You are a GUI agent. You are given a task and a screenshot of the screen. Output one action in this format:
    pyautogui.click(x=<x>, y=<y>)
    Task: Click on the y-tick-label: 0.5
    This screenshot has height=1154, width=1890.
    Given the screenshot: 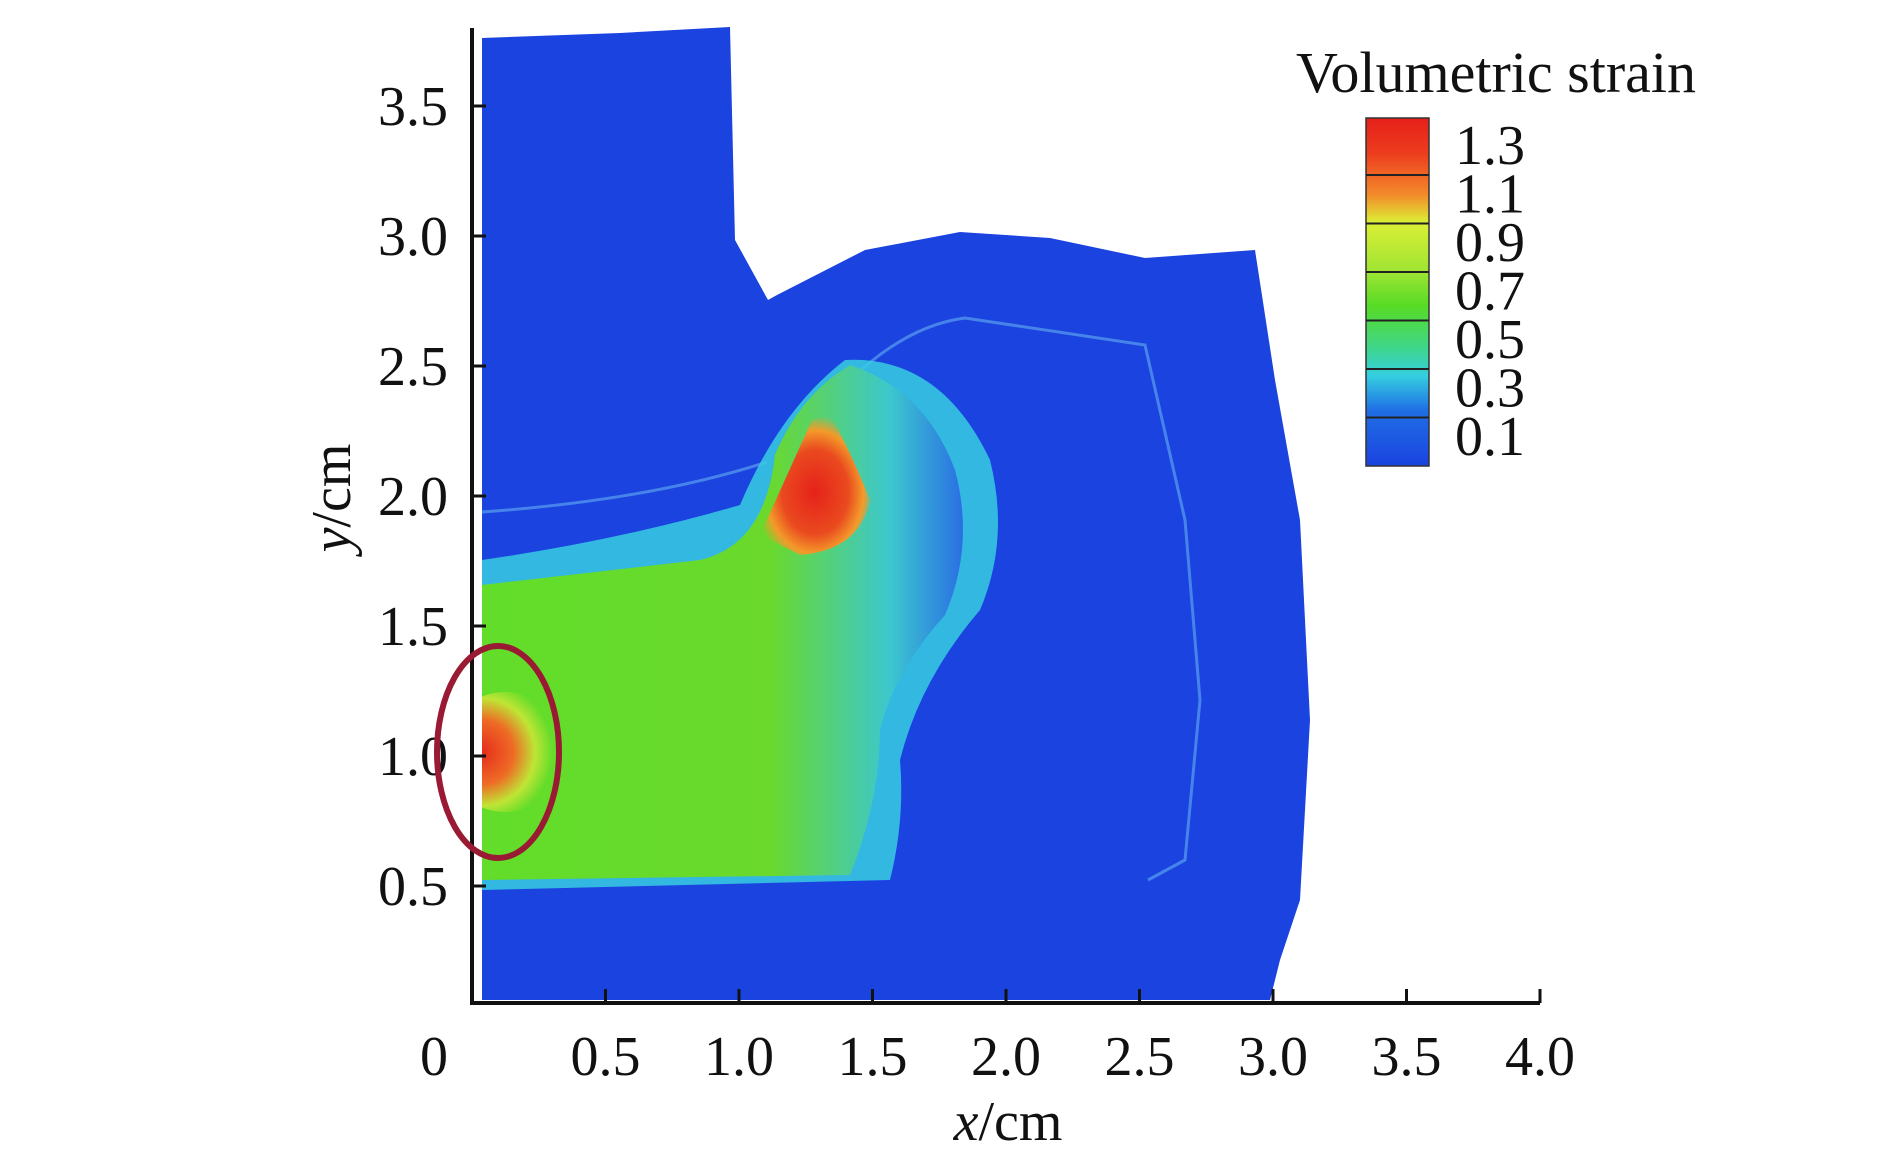 What is the action you would take?
    pyautogui.click(x=413, y=887)
    